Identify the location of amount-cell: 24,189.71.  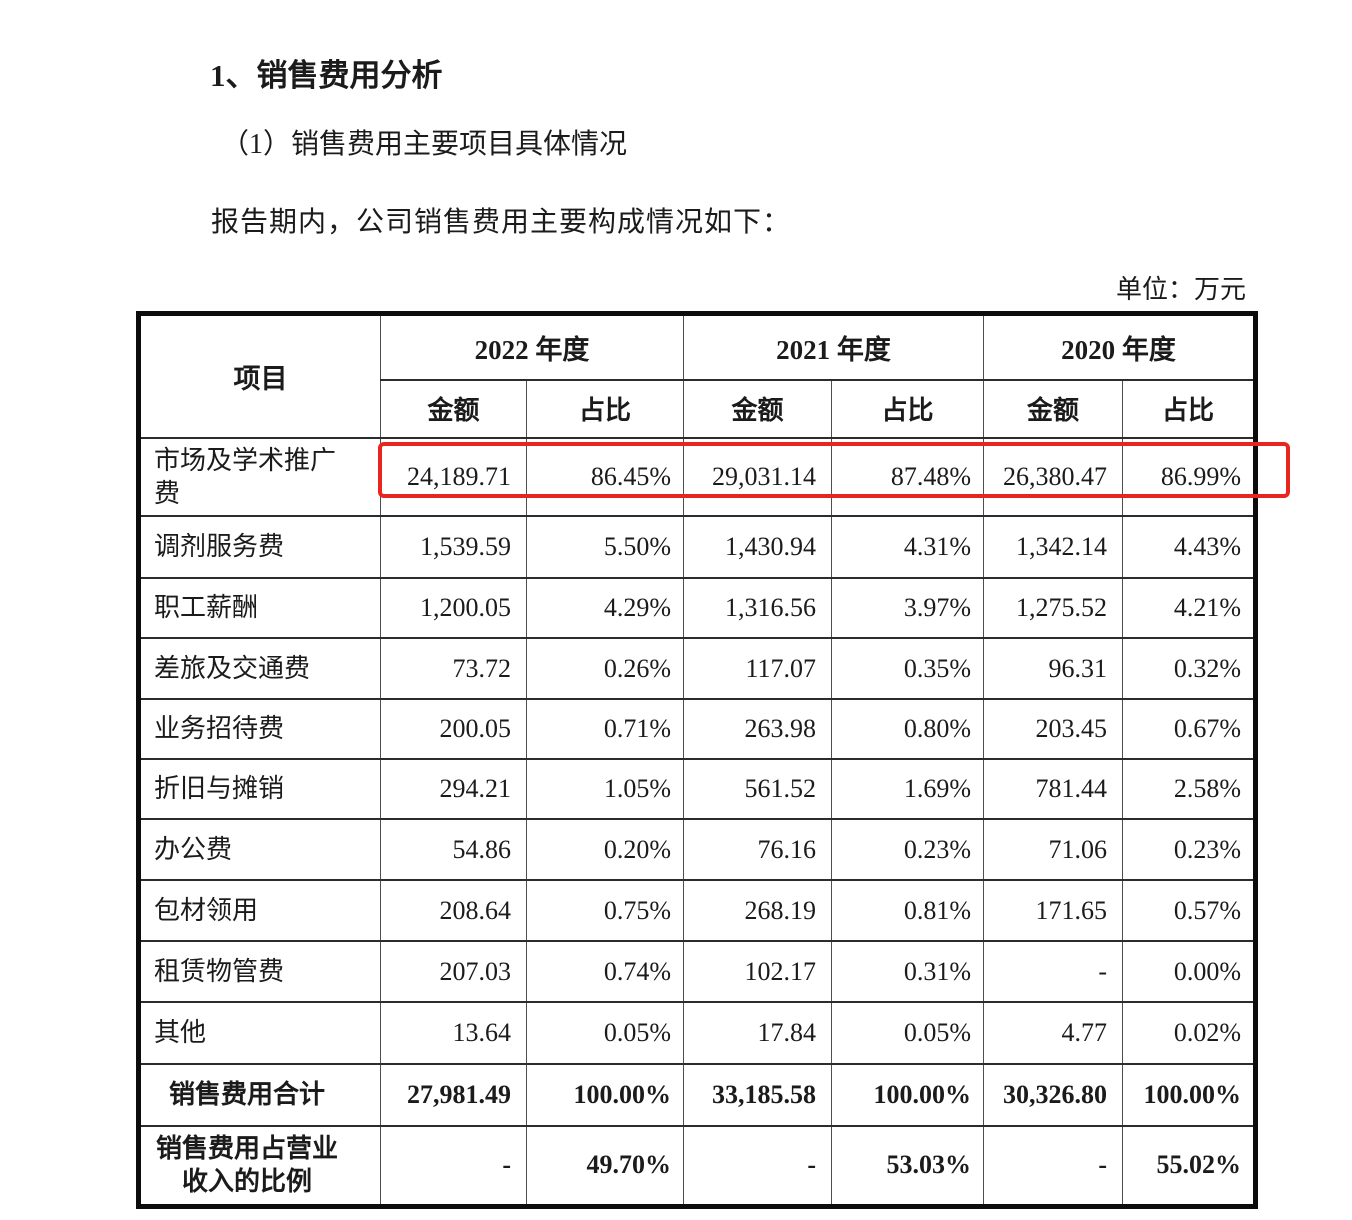
(453, 477).